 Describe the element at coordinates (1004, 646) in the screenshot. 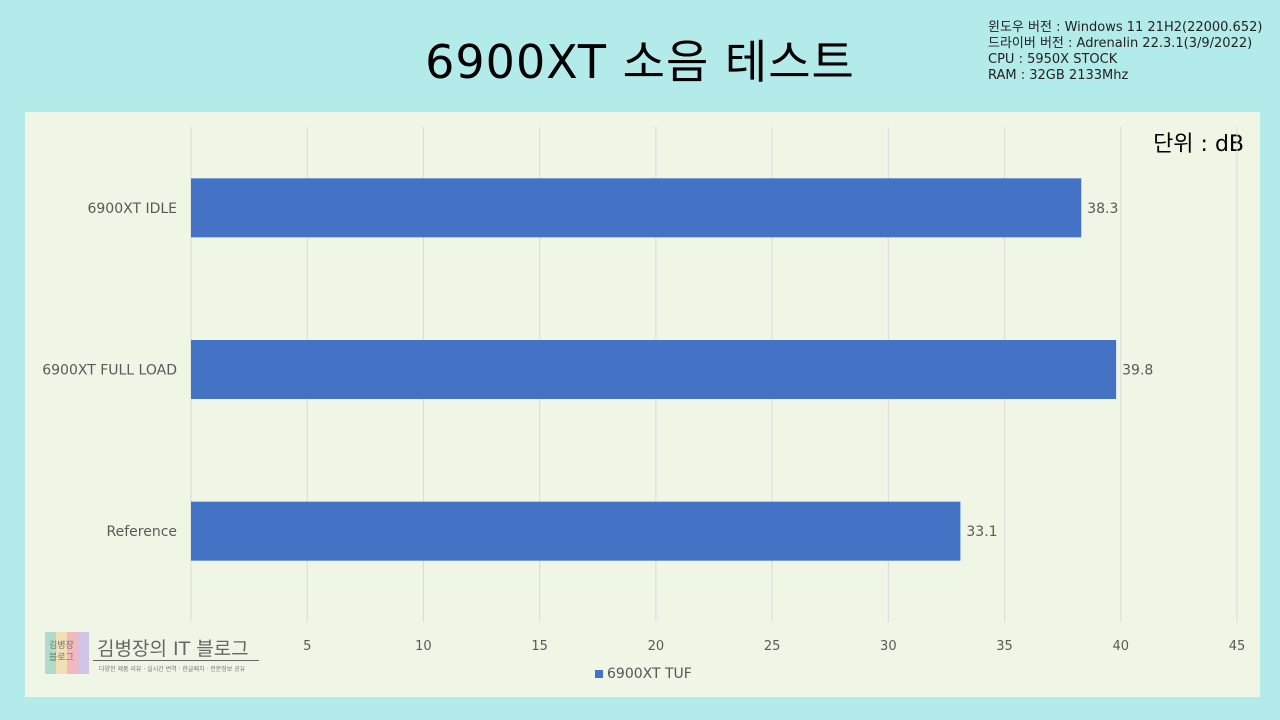

I see `x-tick-label: 35` at that location.